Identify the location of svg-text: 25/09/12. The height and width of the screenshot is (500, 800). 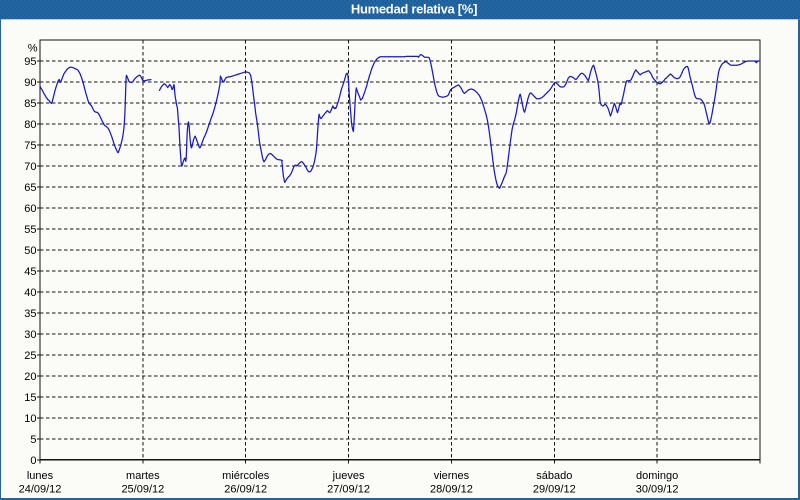
(142, 490).